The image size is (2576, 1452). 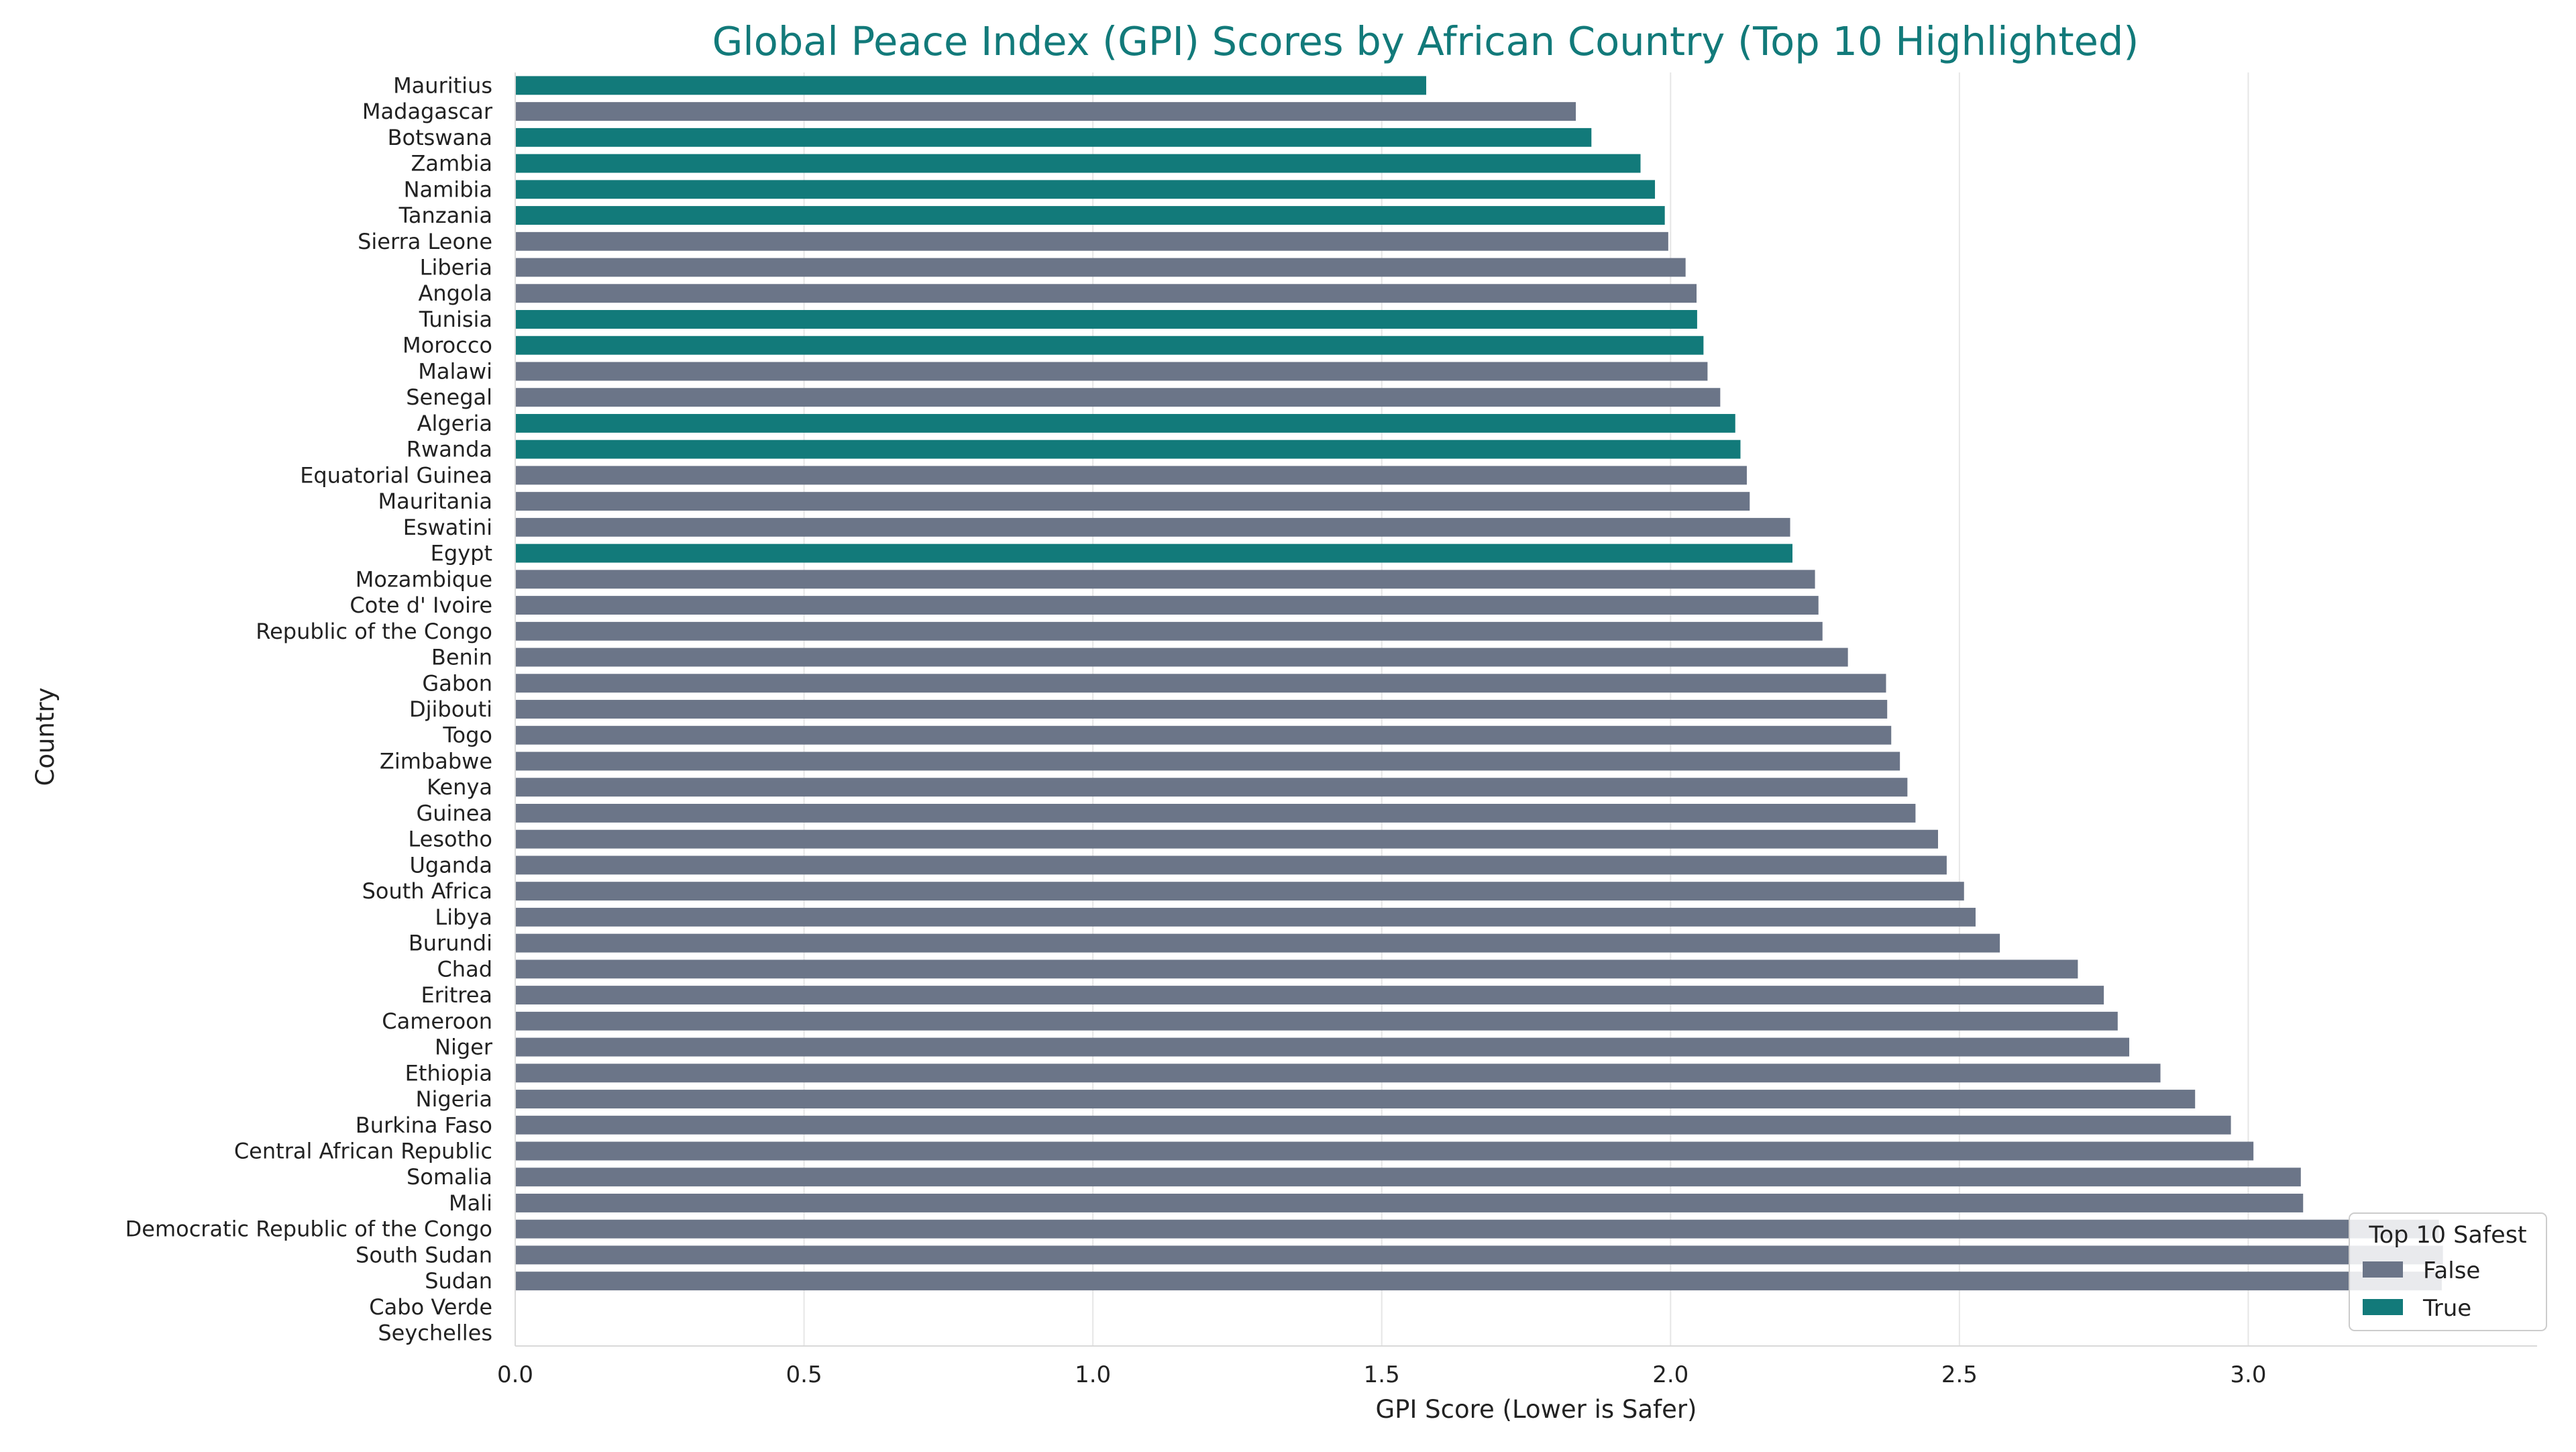 I want to click on legend: Top 10 Safest False True, so click(x=2448, y=1272).